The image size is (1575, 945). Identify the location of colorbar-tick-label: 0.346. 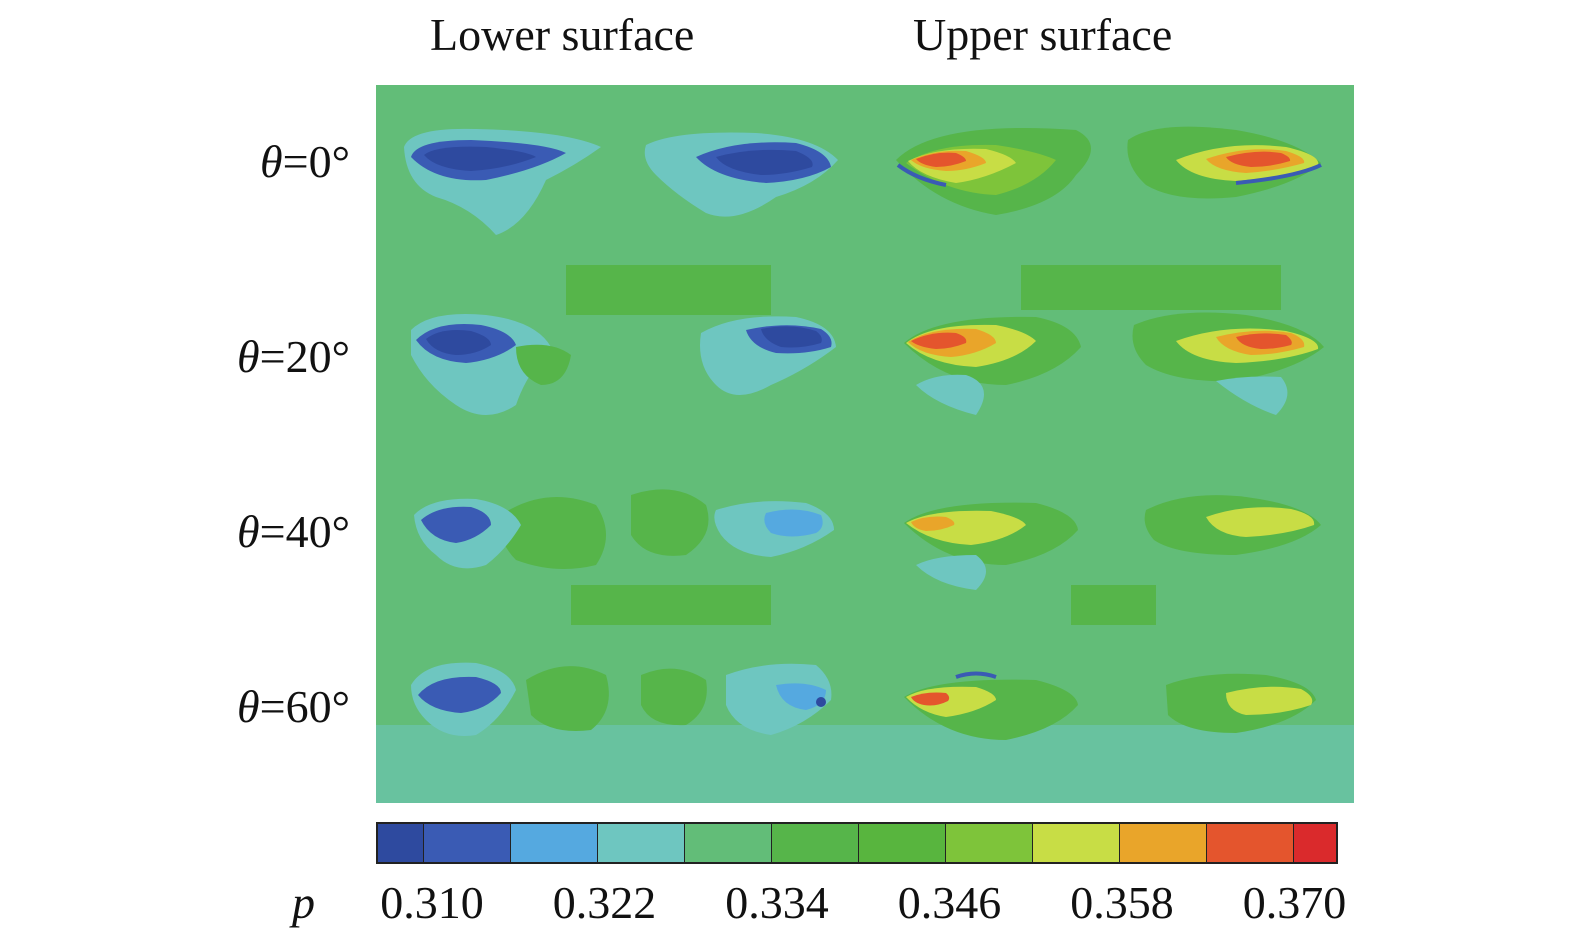
(949, 902).